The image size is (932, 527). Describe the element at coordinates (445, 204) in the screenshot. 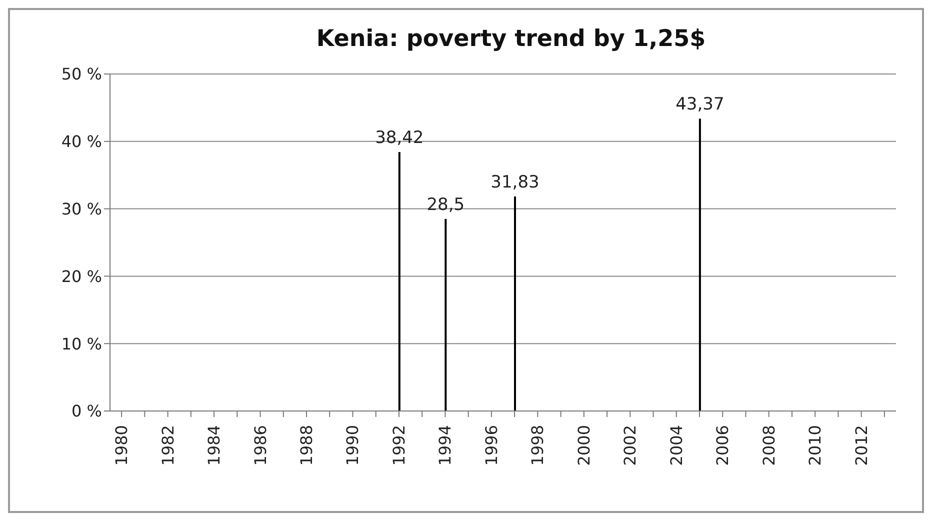

I see `data-label: 28,5` at that location.